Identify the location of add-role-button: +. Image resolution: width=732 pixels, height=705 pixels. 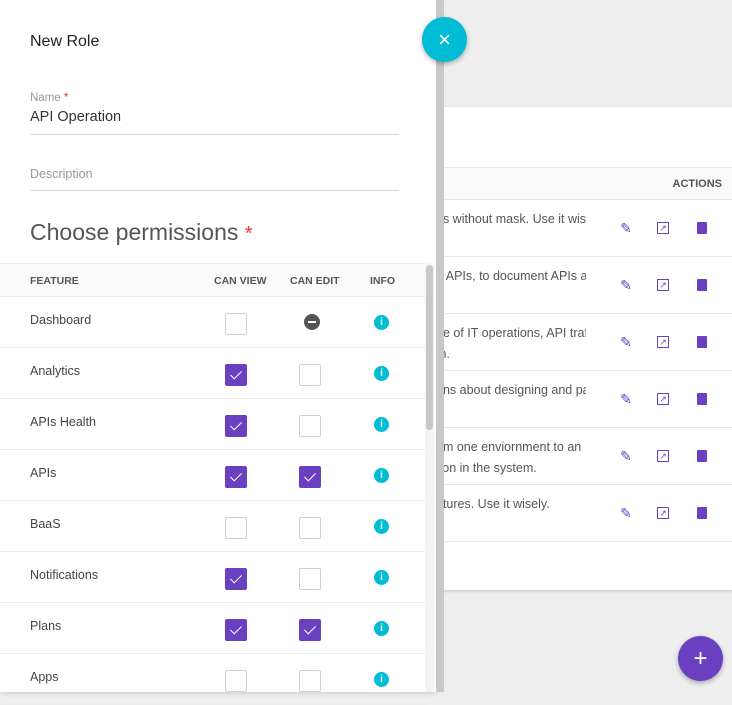
(700, 658).